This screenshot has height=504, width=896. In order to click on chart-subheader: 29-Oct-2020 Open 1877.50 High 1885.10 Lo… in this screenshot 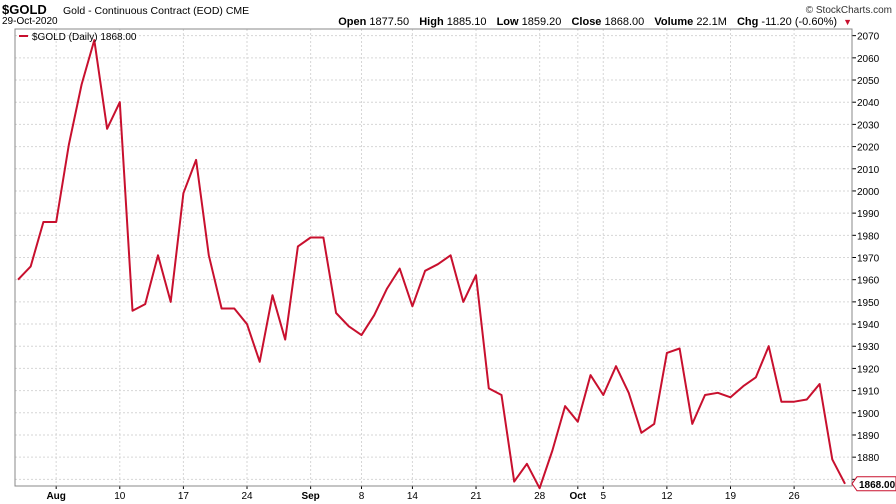, I will do `click(448, 22)`.